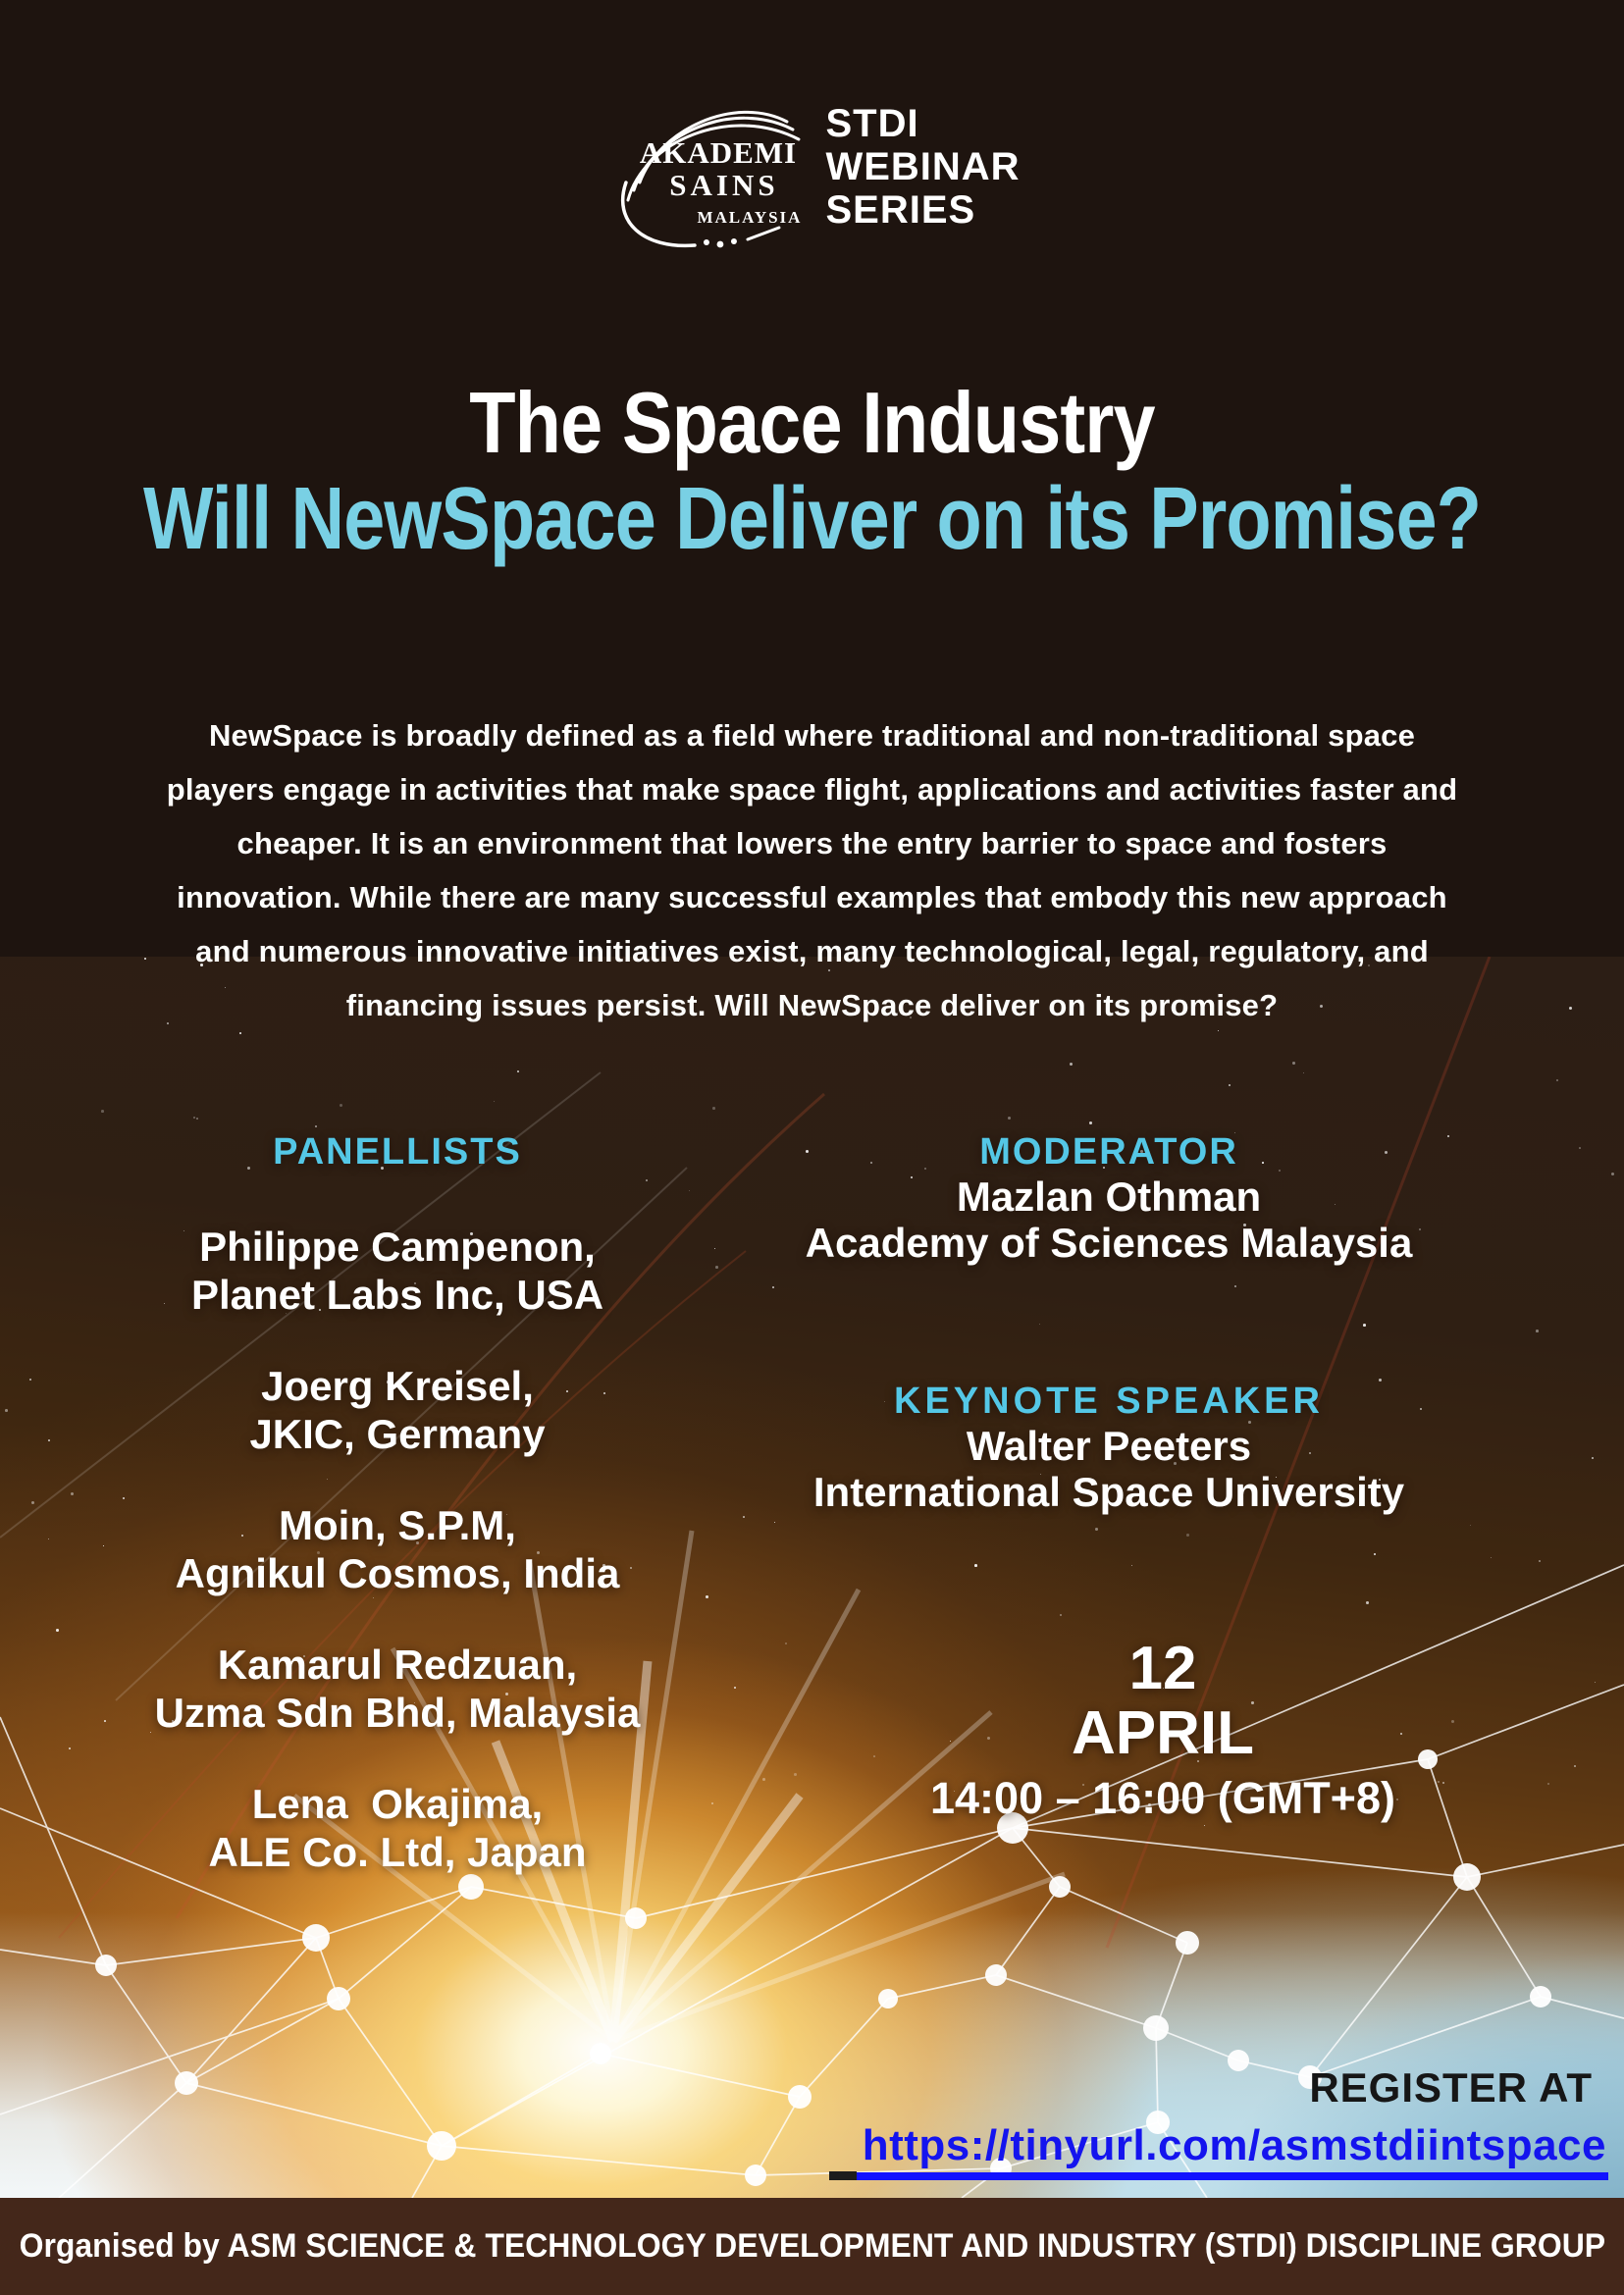 The height and width of the screenshot is (2295, 1624). Describe the element at coordinates (397, 1804) in the screenshot. I see `panellist-name: Lena Okajima,` at that location.